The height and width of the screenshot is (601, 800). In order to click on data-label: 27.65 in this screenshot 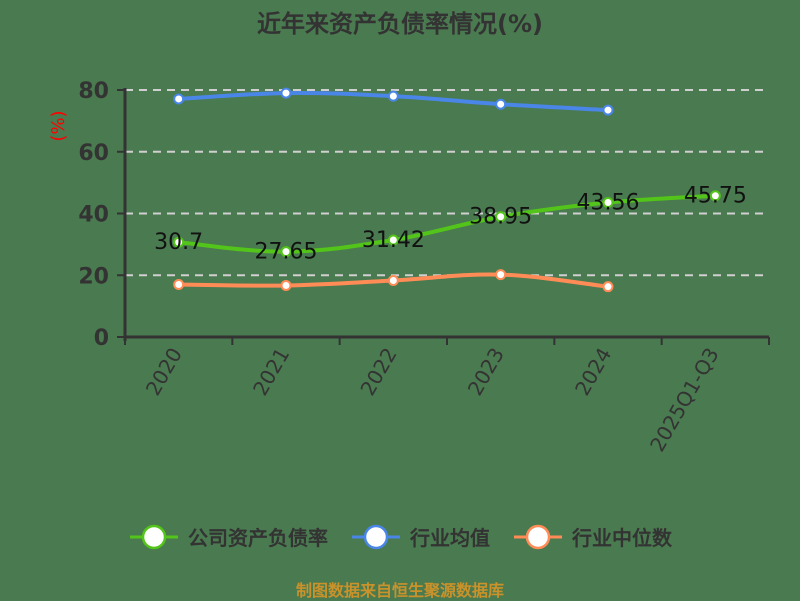, I will do `click(286, 252)`.